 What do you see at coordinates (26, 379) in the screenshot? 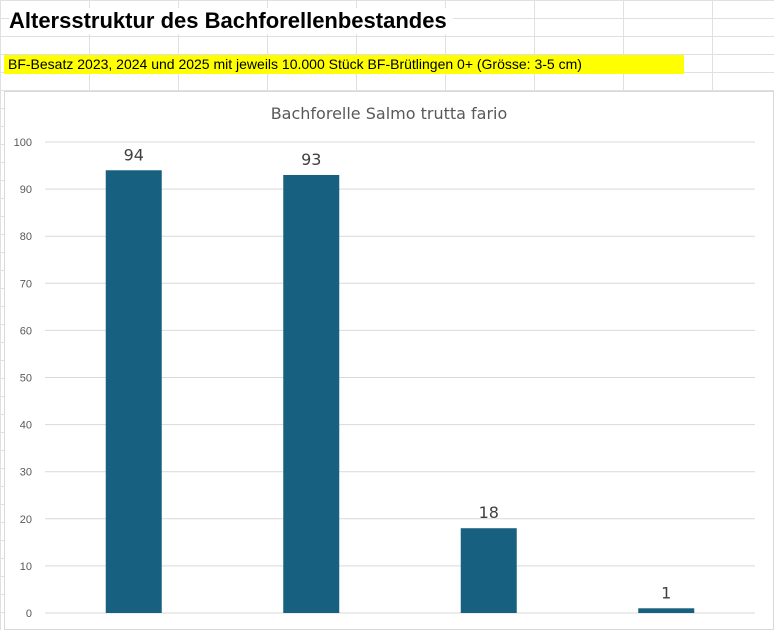
I see `y-tick-label: 50` at bounding box center [26, 379].